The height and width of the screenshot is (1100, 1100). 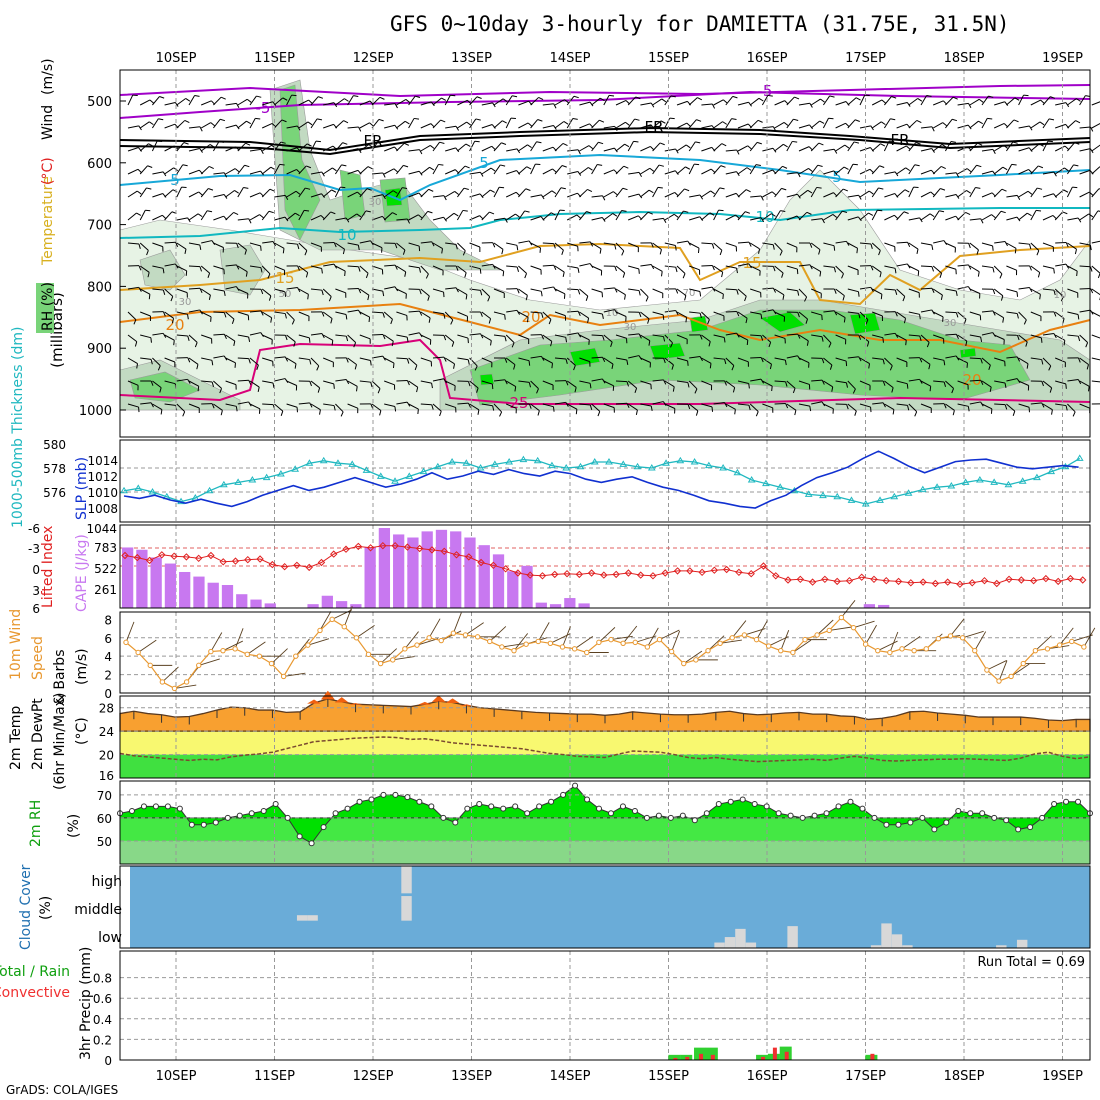 What do you see at coordinates (176, 58) in the screenshot?
I see `date-label-top: 10SEP` at bounding box center [176, 58].